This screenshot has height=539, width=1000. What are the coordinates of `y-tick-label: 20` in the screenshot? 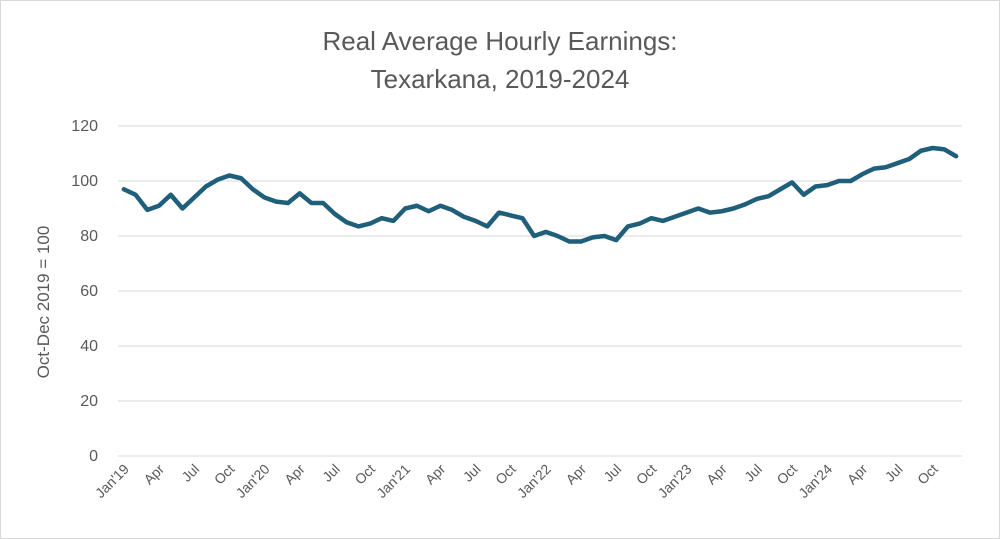 It's located at (89, 401).